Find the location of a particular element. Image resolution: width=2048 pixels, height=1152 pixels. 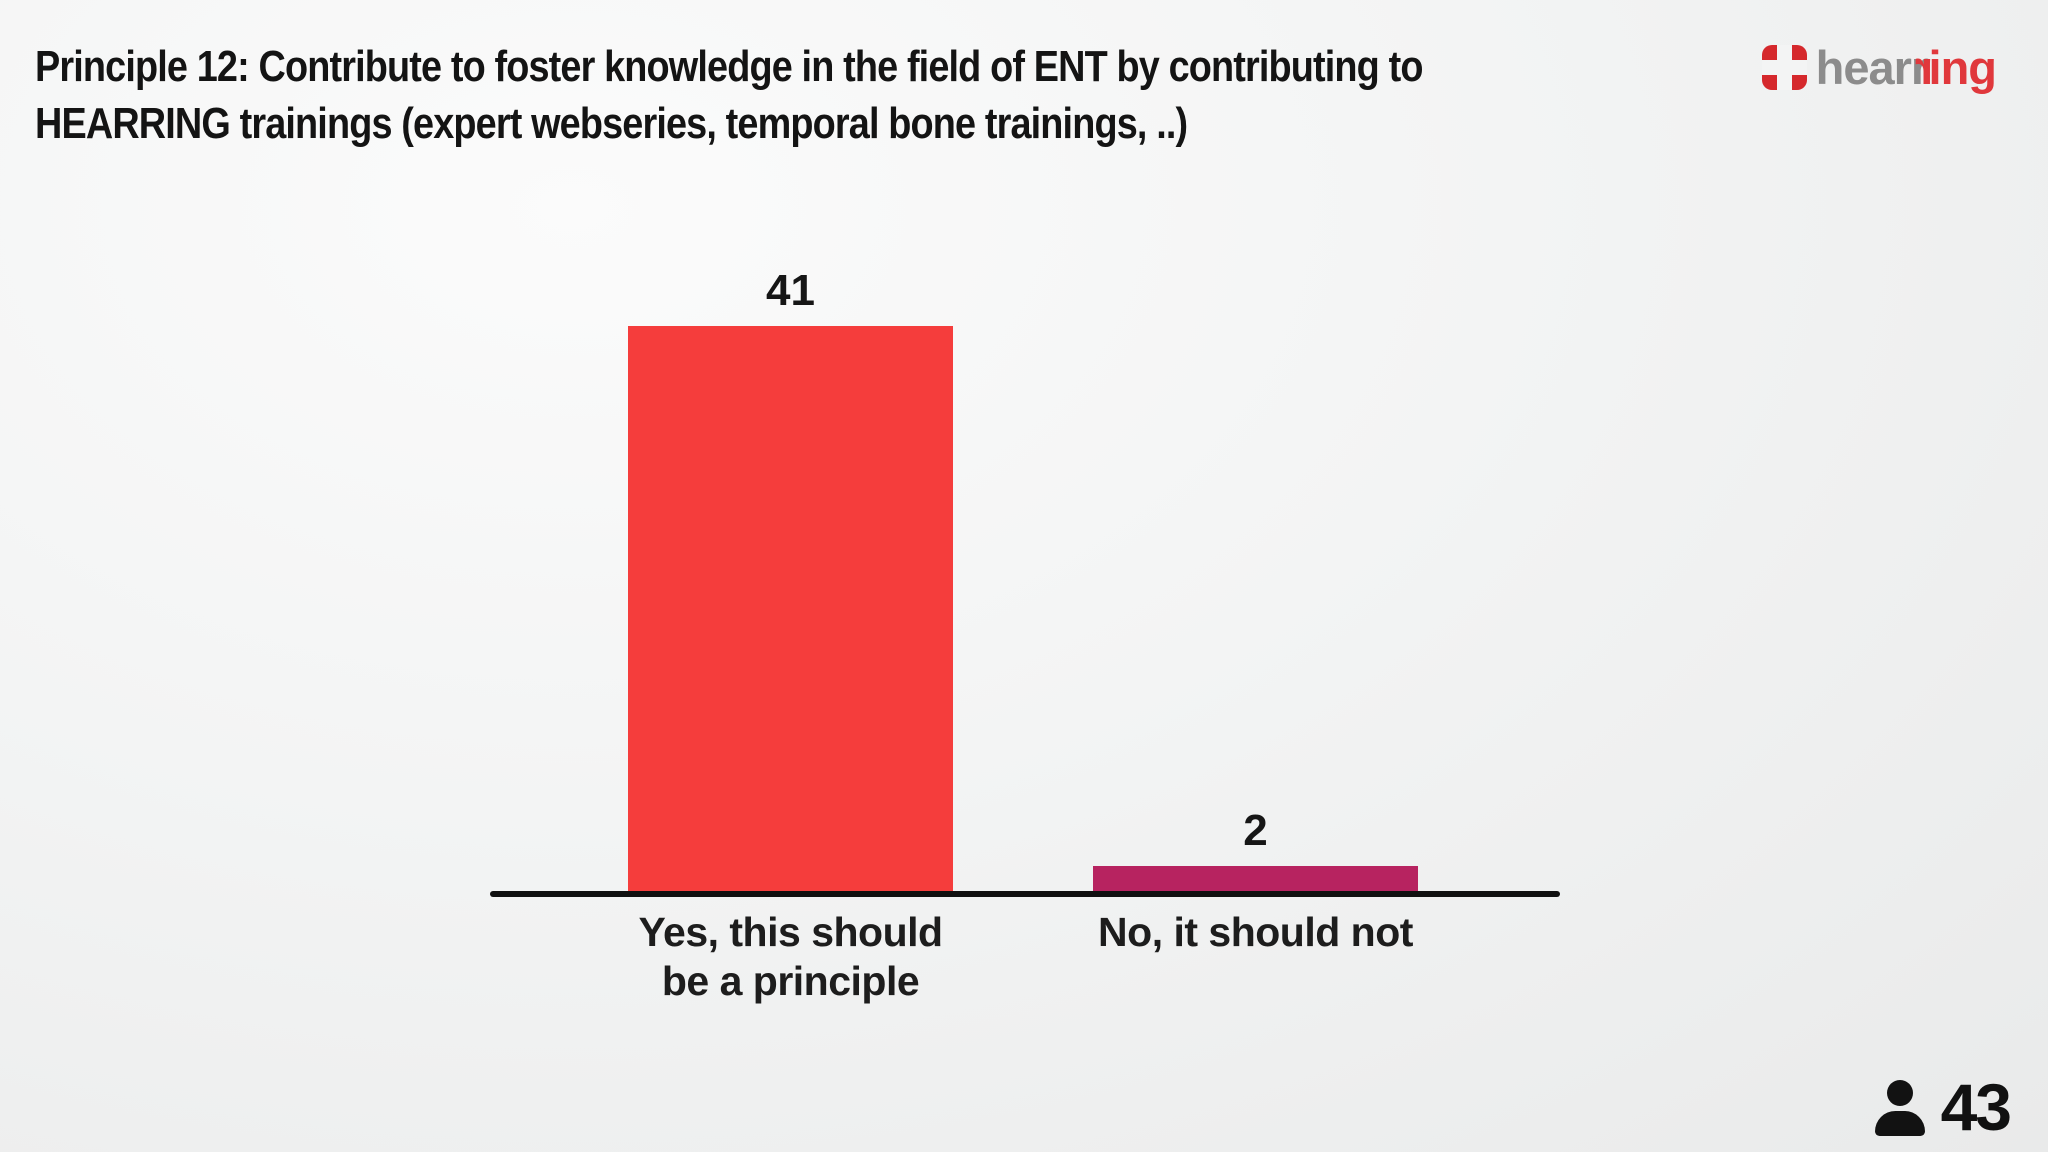

logo-text-r-flipped: r is located at coordinates (1925, 67).